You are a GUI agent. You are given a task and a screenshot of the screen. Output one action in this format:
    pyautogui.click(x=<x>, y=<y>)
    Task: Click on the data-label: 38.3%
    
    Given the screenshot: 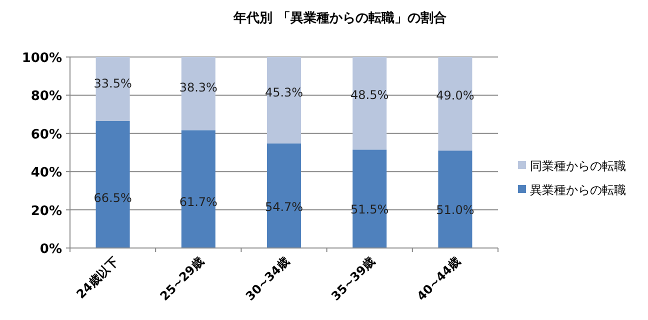 What is the action you would take?
    pyautogui.click(x=198, y=87)
    